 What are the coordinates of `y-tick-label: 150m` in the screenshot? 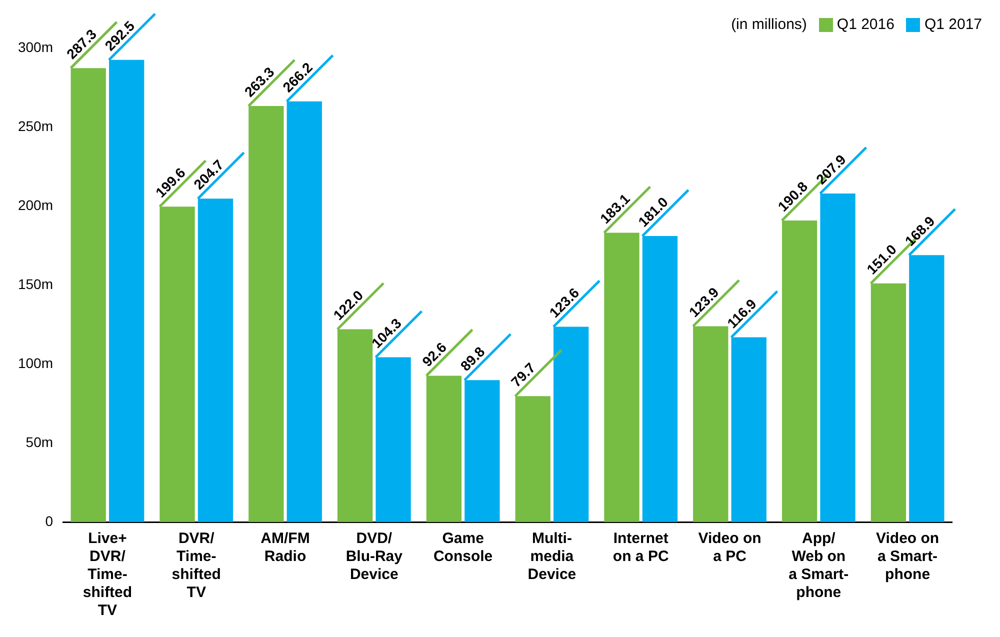 It's located at (36, 284).